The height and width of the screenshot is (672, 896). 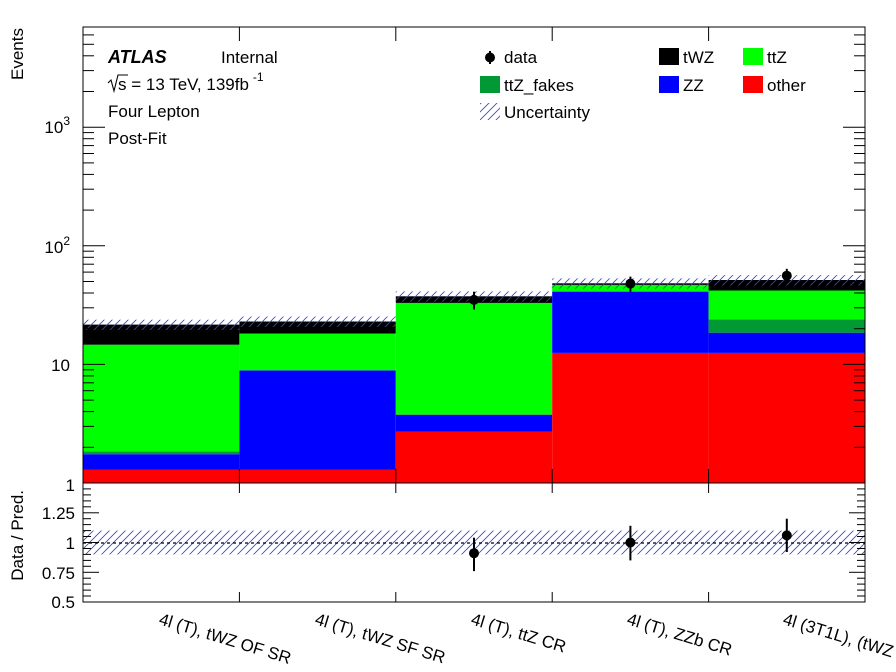 I want to click on ratio-tick-label-125: 1.25, so click(x=58, y=513).